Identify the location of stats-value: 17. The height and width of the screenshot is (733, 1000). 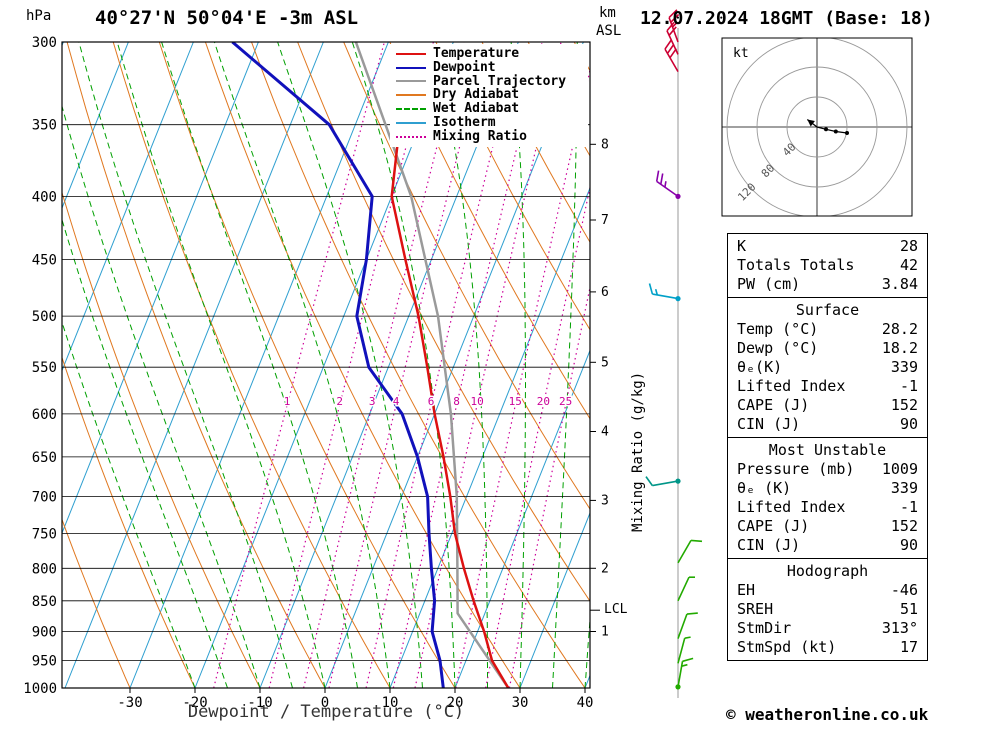
(908, 647).